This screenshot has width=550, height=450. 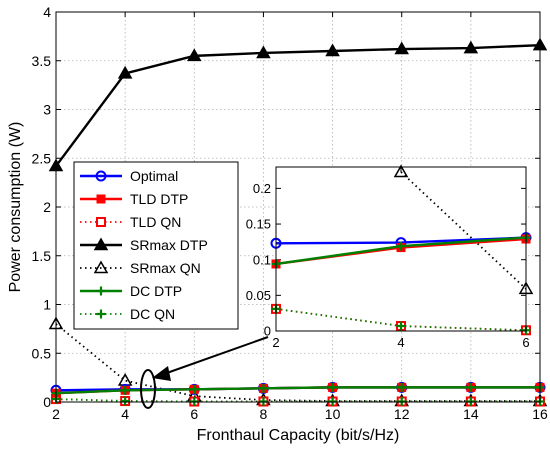 I want to click on main-xtick-label: 16, so click(x=540, y=414).